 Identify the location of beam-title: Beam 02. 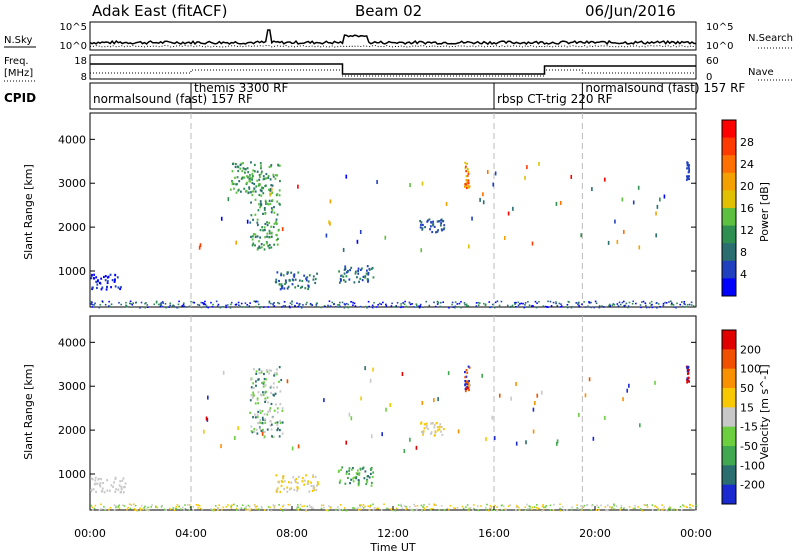
(388, 11).